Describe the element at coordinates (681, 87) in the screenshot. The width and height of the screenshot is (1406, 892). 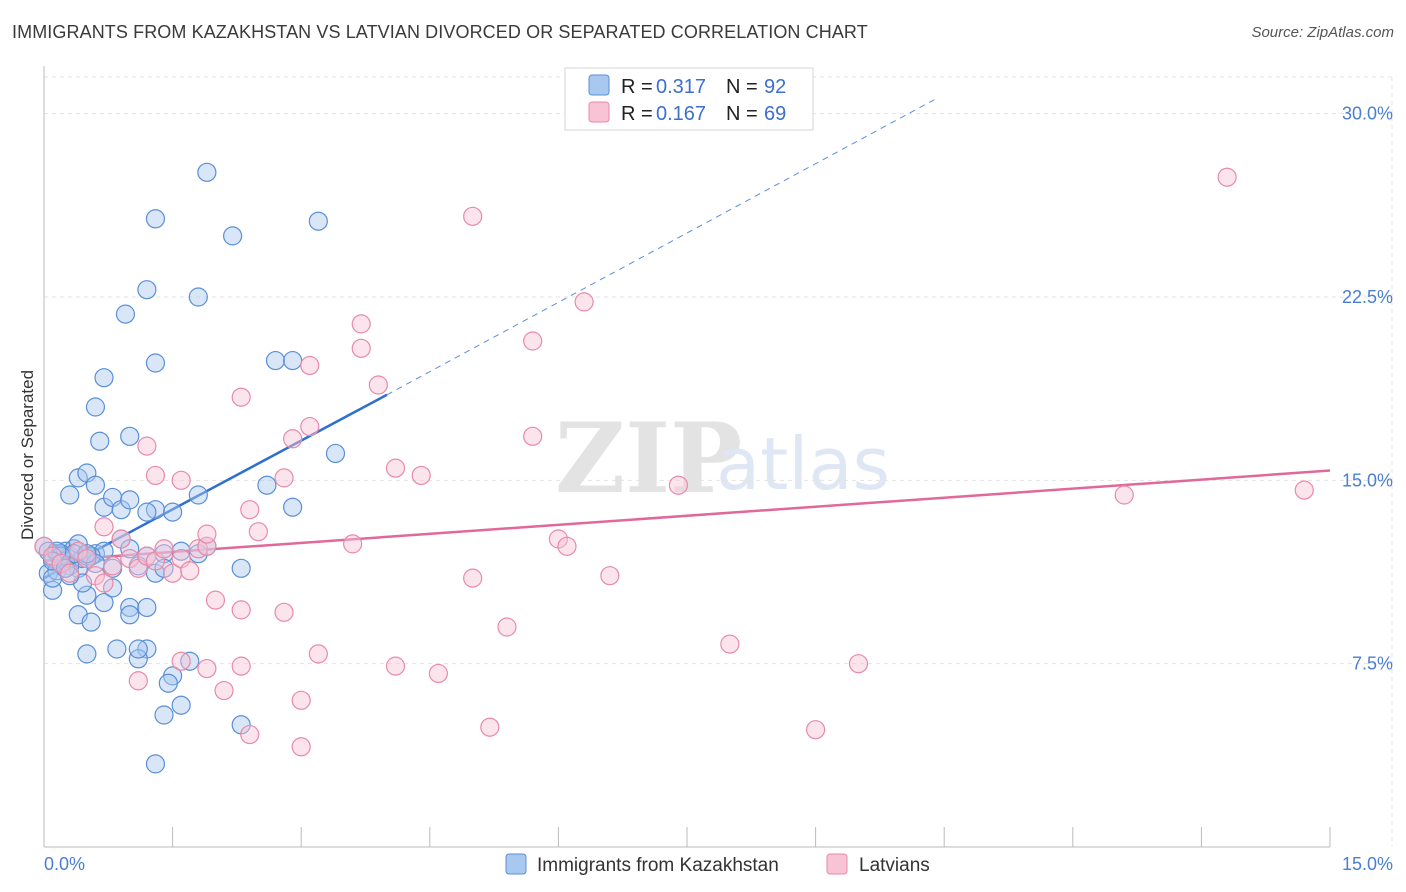
I see `legend-r-value: 0.317` at that location.